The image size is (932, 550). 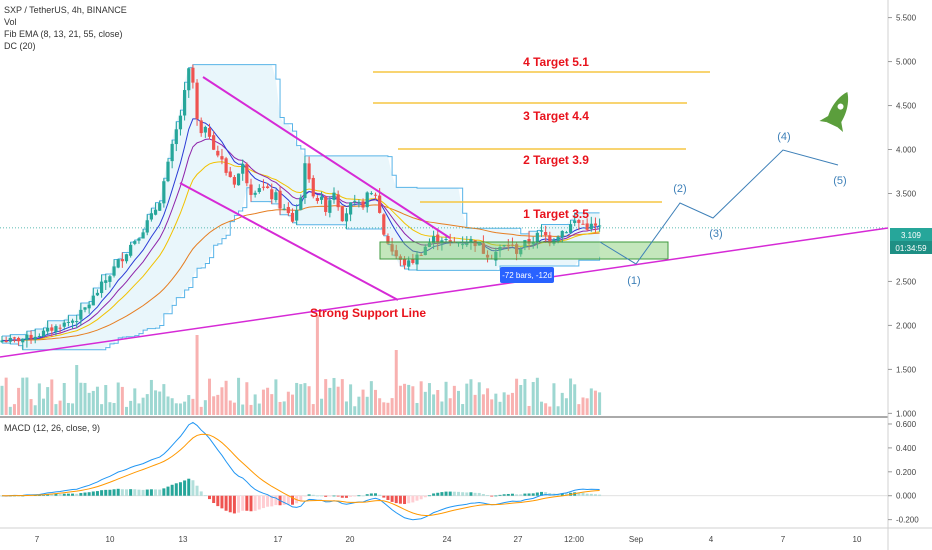 I want to click on time-tick-label: Sep, so click(x=636, y=539).